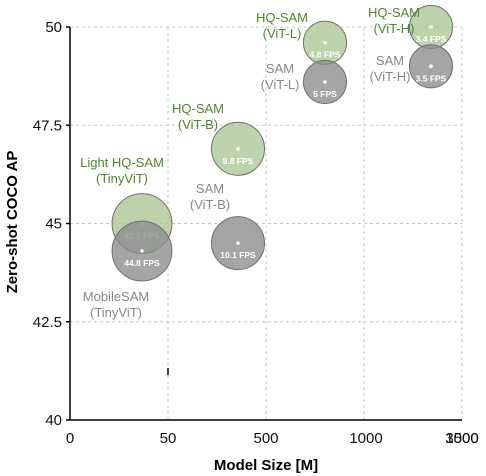 Image resolution: width=486 pixels, height=476 pixels. Describe the element at coordinates (431, 78) in the screenshot. I see `bubble-fps-label: 3.5 FPS` at that location.